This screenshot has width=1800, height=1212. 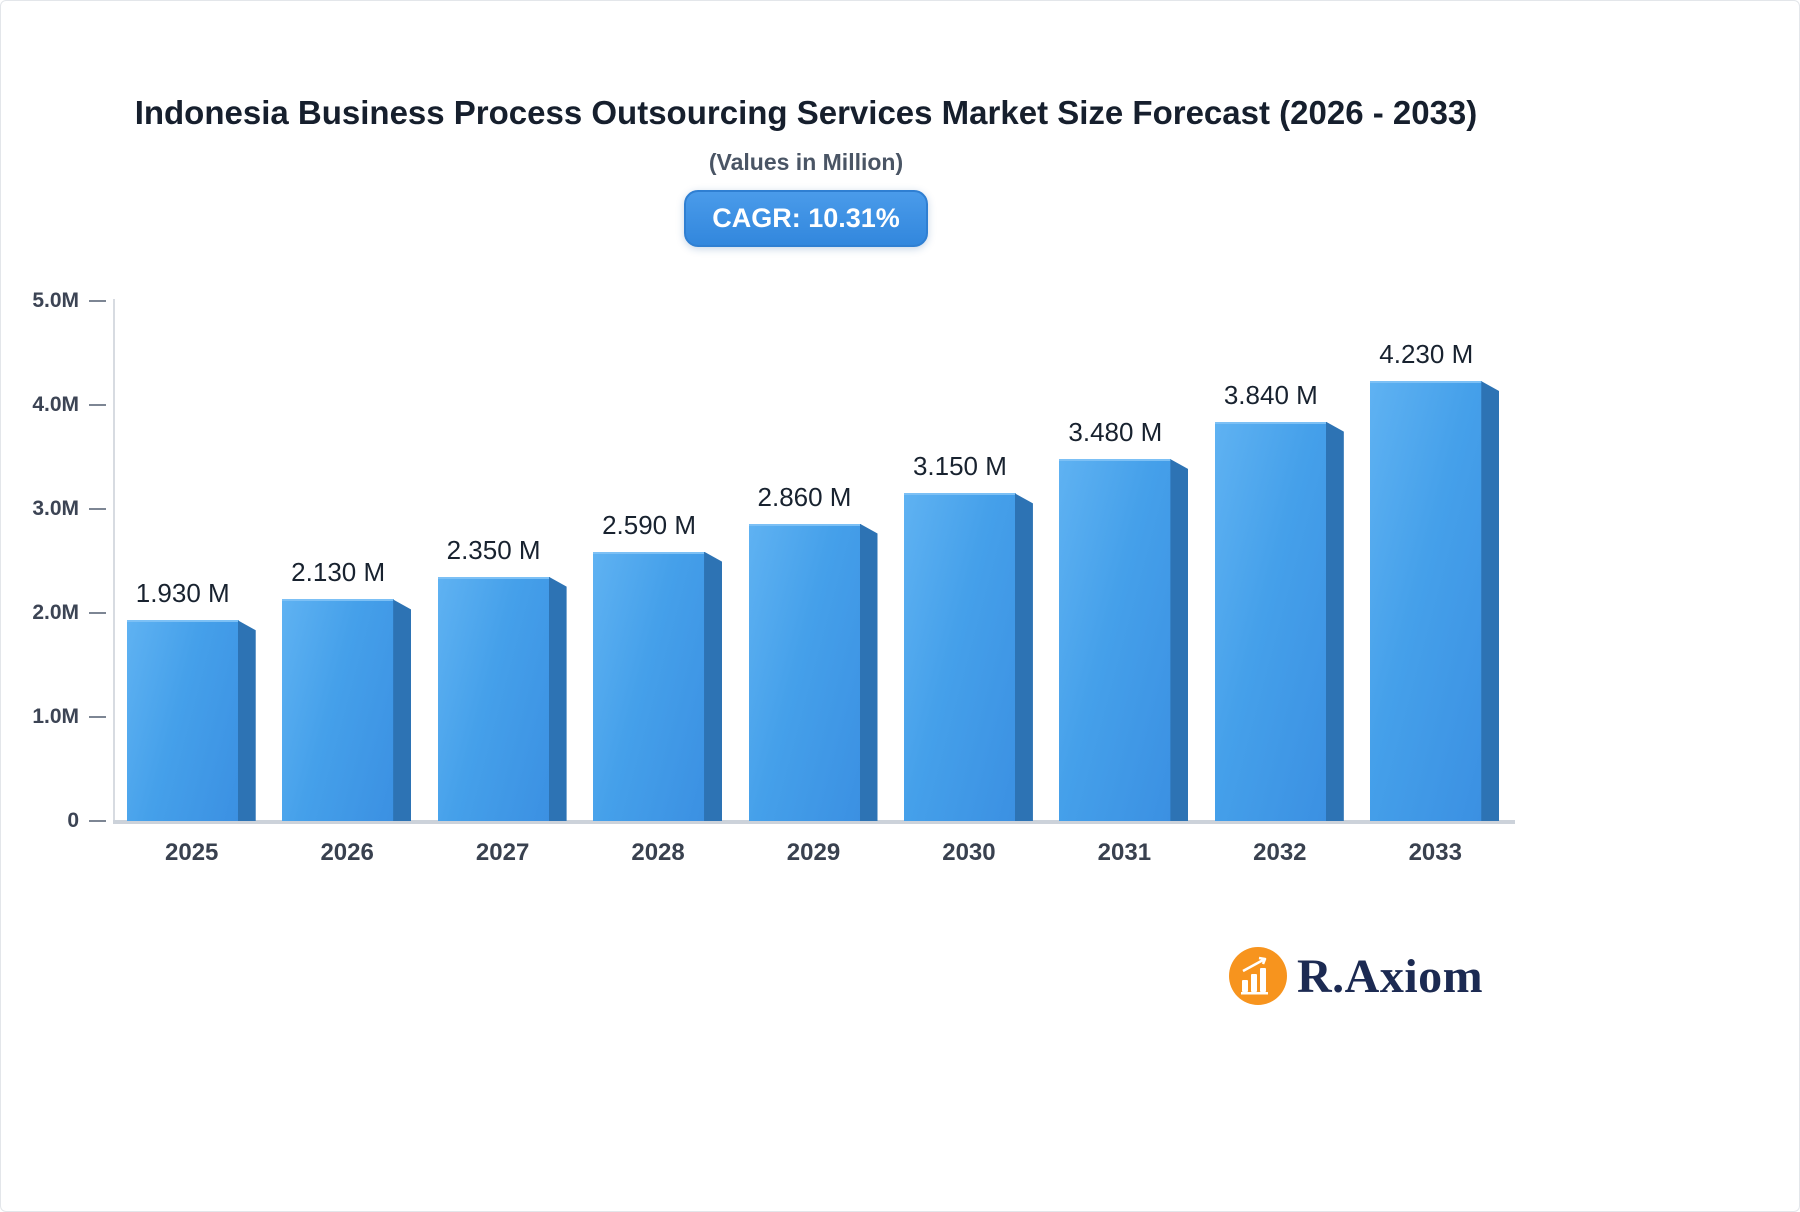 I want to click on cagr-badge: CAGR: 10.31%, so click(x=806, y=218).